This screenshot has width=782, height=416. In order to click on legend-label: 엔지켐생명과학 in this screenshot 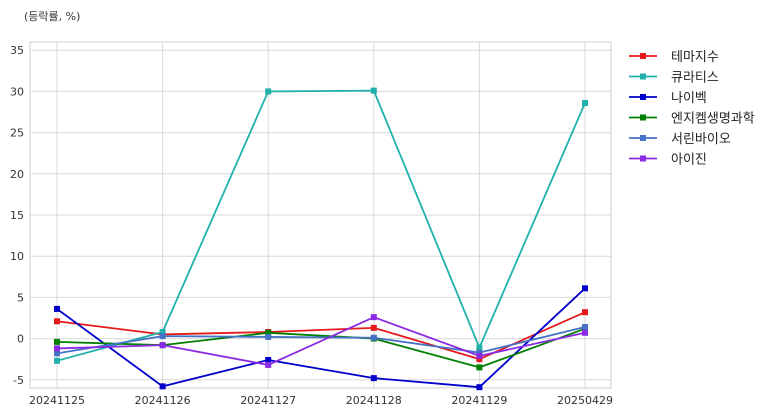, I will do `click(713, 119)`.